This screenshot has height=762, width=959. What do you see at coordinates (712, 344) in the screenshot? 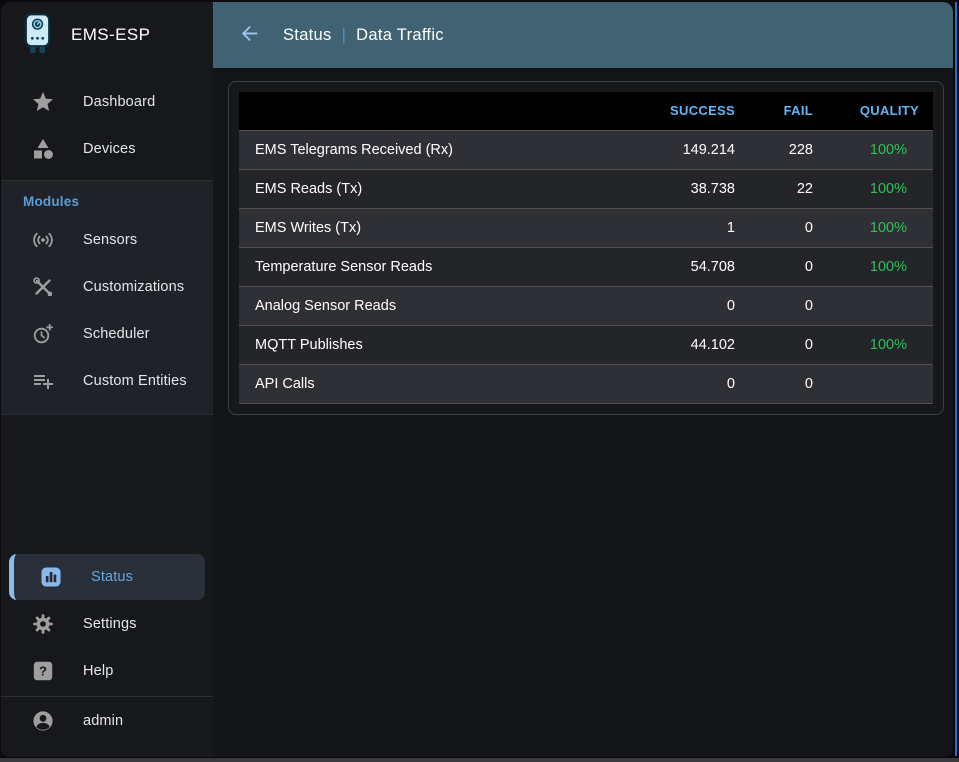
I see `success-value: 44.102` at bounding box center [712, 344].